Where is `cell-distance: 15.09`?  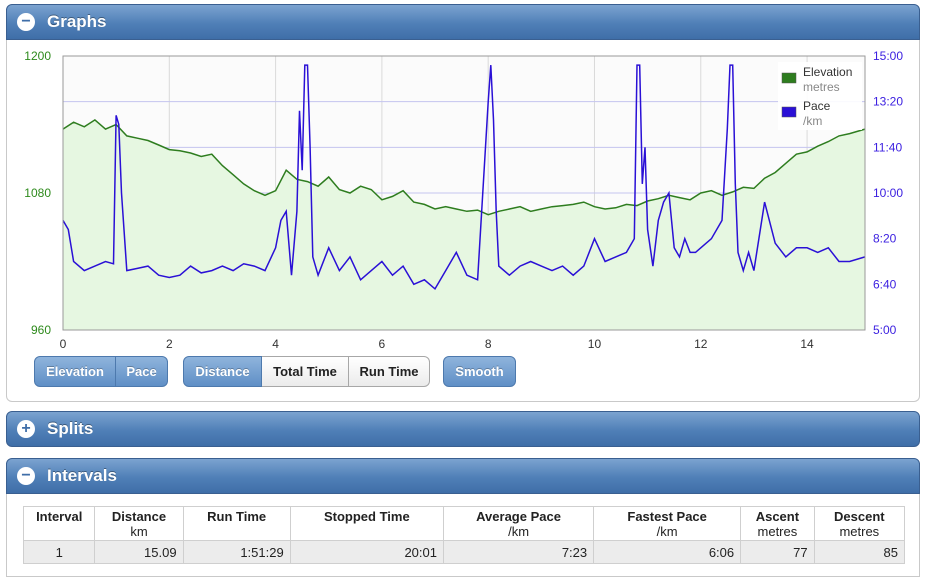
cell-distance: 15.09 is located at coordinates (139, 552).